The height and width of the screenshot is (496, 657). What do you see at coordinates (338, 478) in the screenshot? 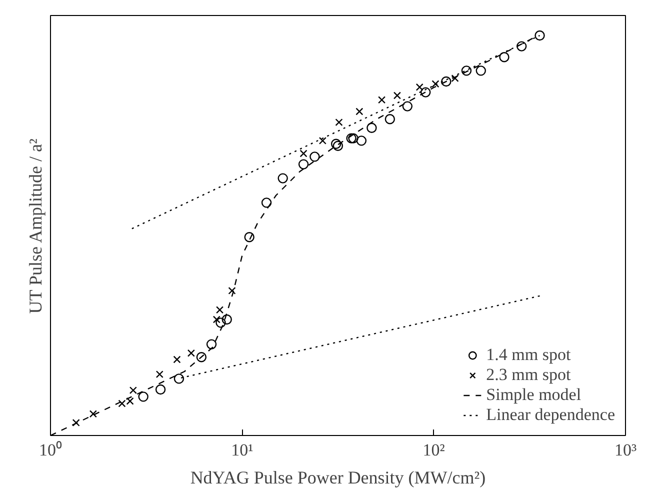
I see `x-axis-title: NdYAG Pulse Power Density (MW/cm²)` at bounding box center [338, 478].